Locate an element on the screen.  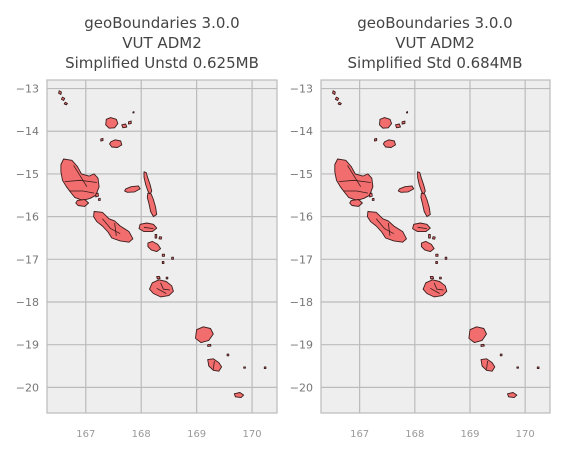
title-line-3: Simplified Std 0.684MB is located at coordinates (435, 63).